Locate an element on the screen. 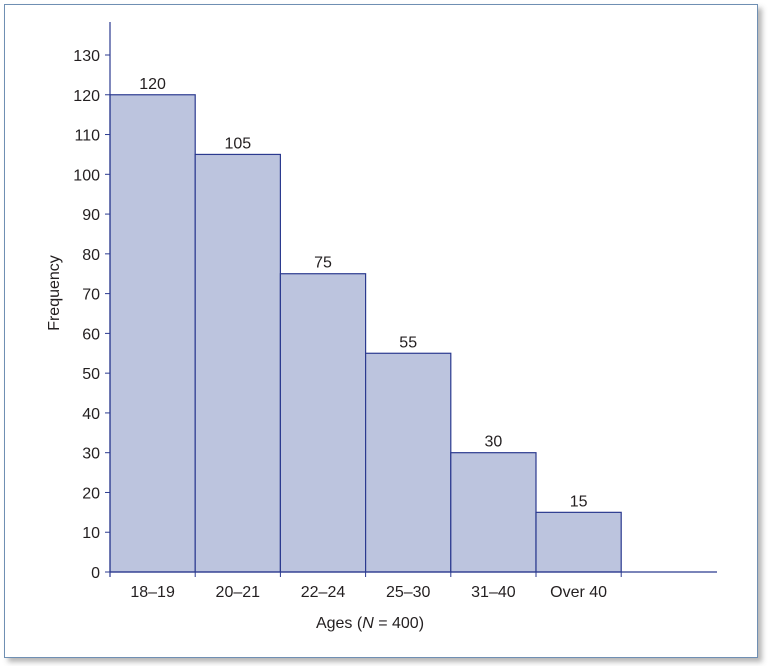 The height and width of the screenshot is (666, 773). y-tick-label: 0 is located at coordinates (95, 573).